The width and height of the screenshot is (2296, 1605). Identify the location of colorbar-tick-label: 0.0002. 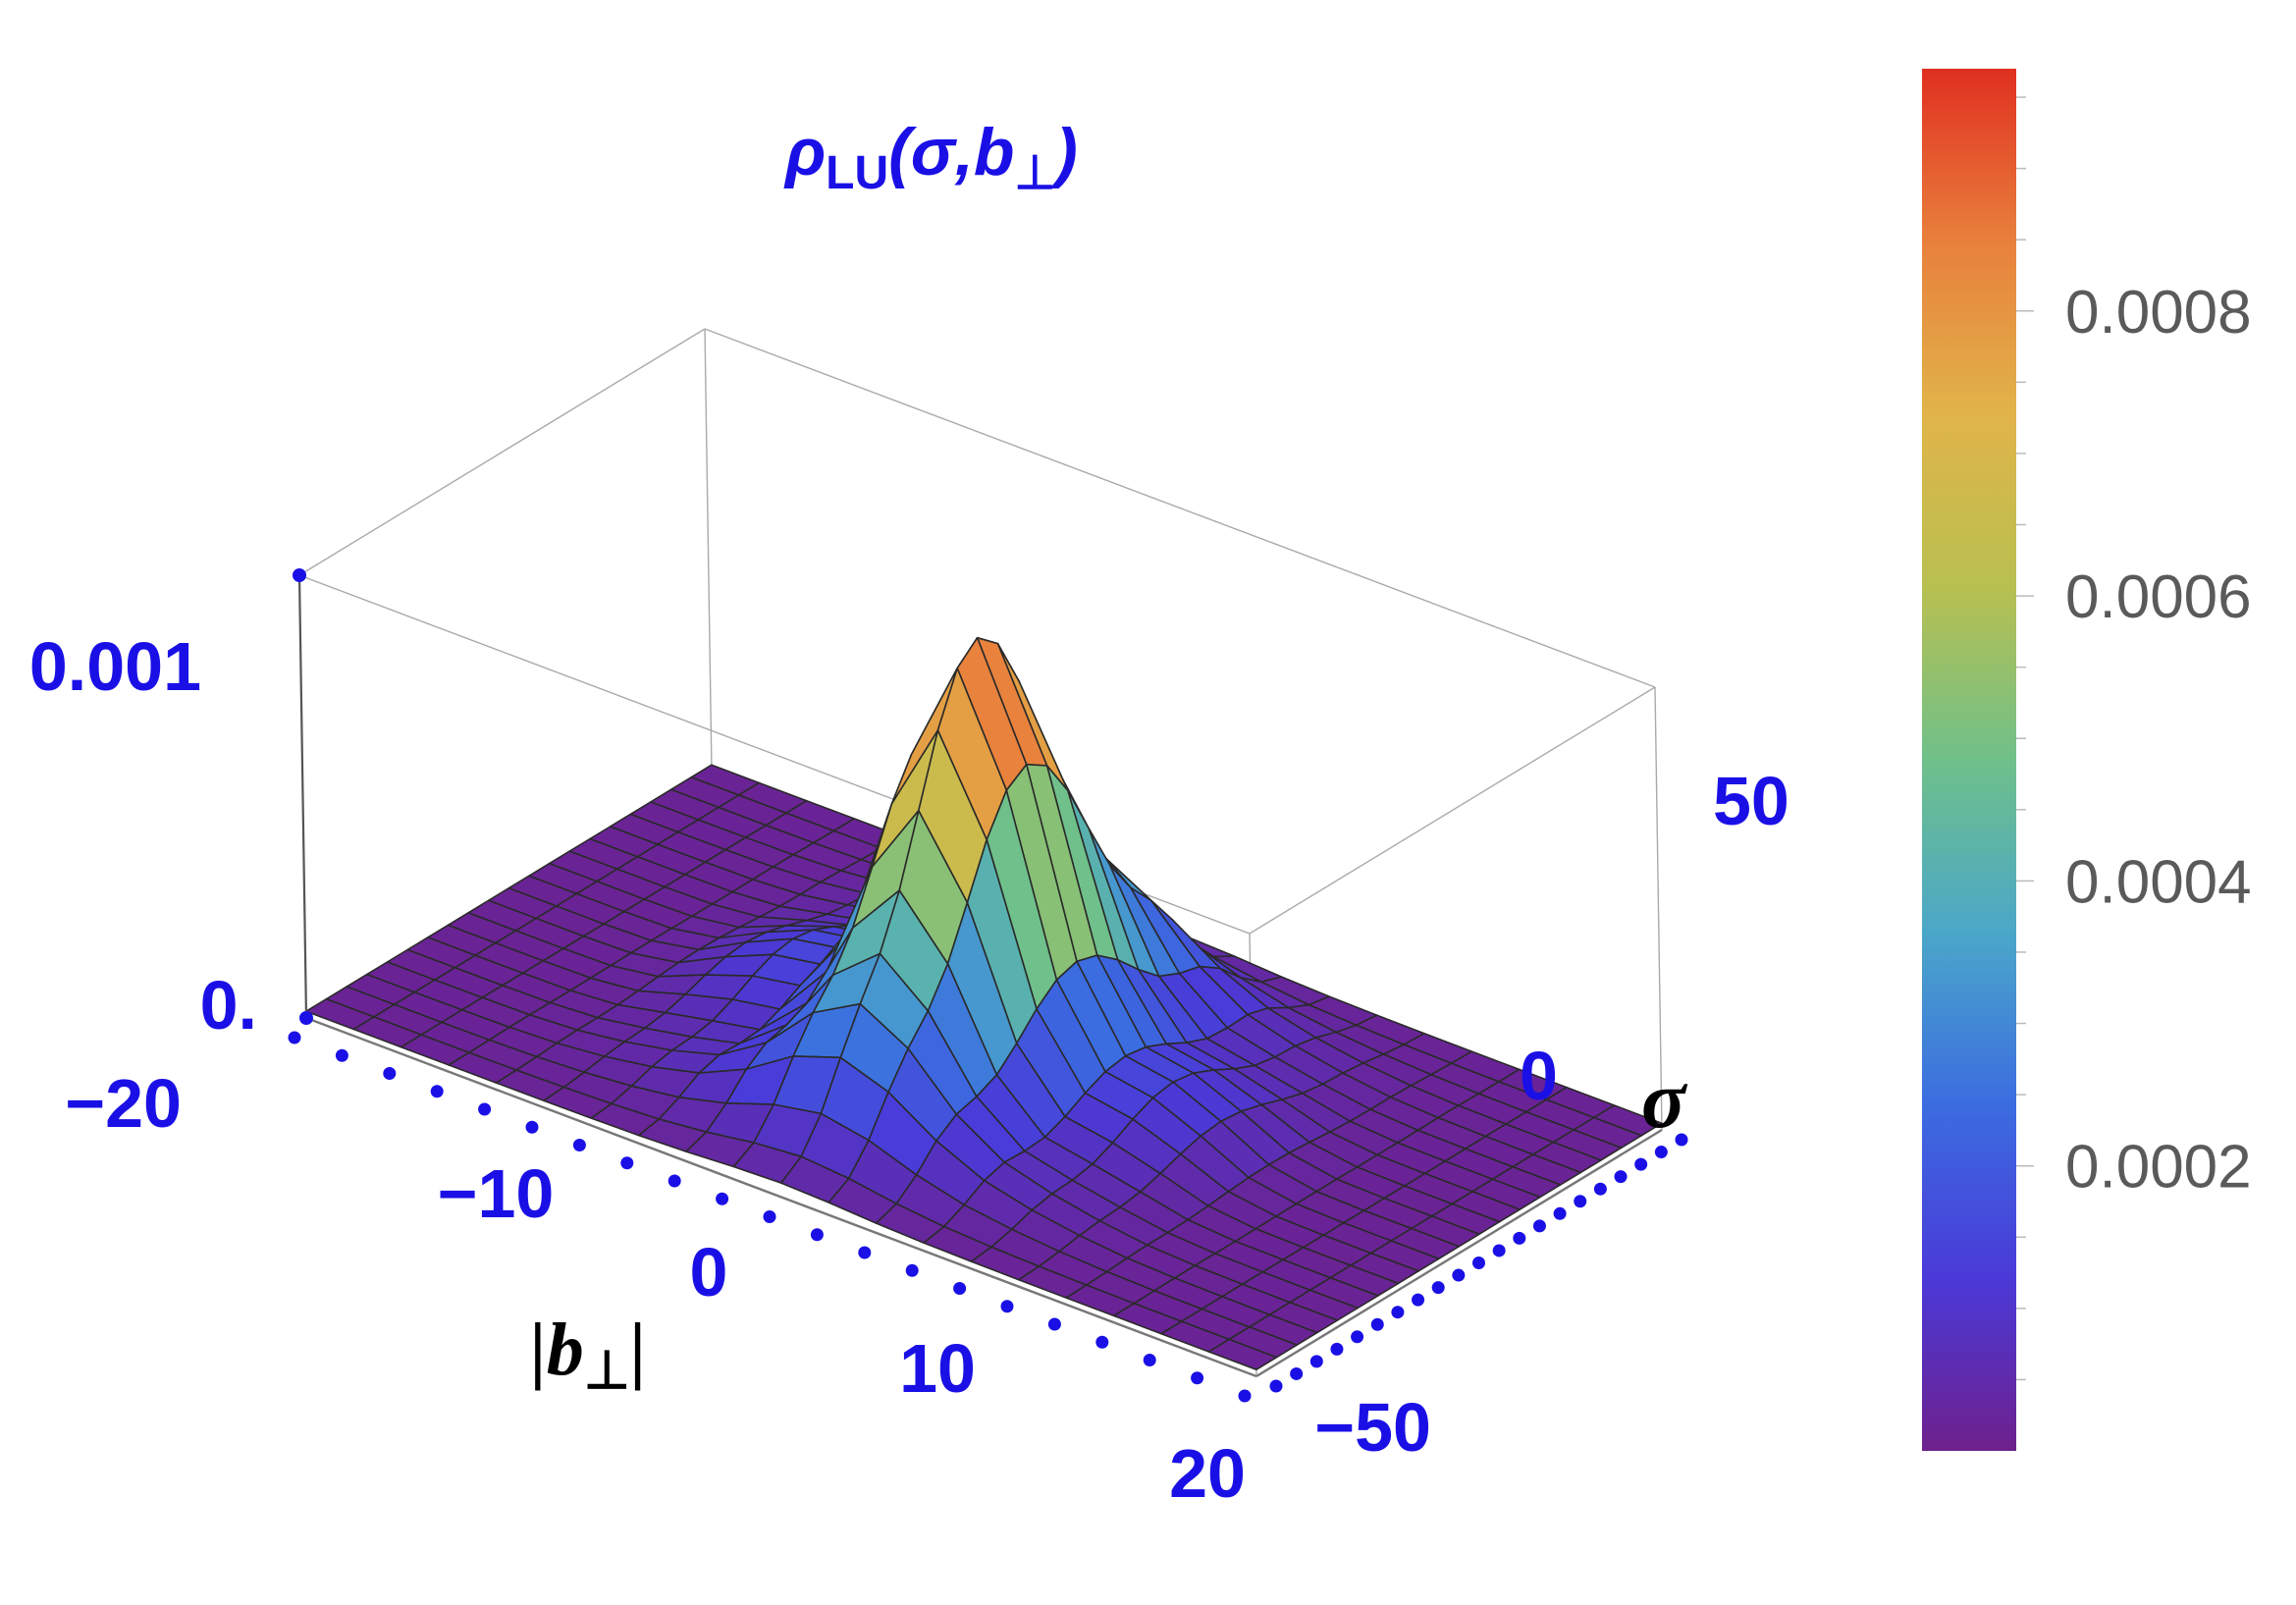
(2158, 1168).